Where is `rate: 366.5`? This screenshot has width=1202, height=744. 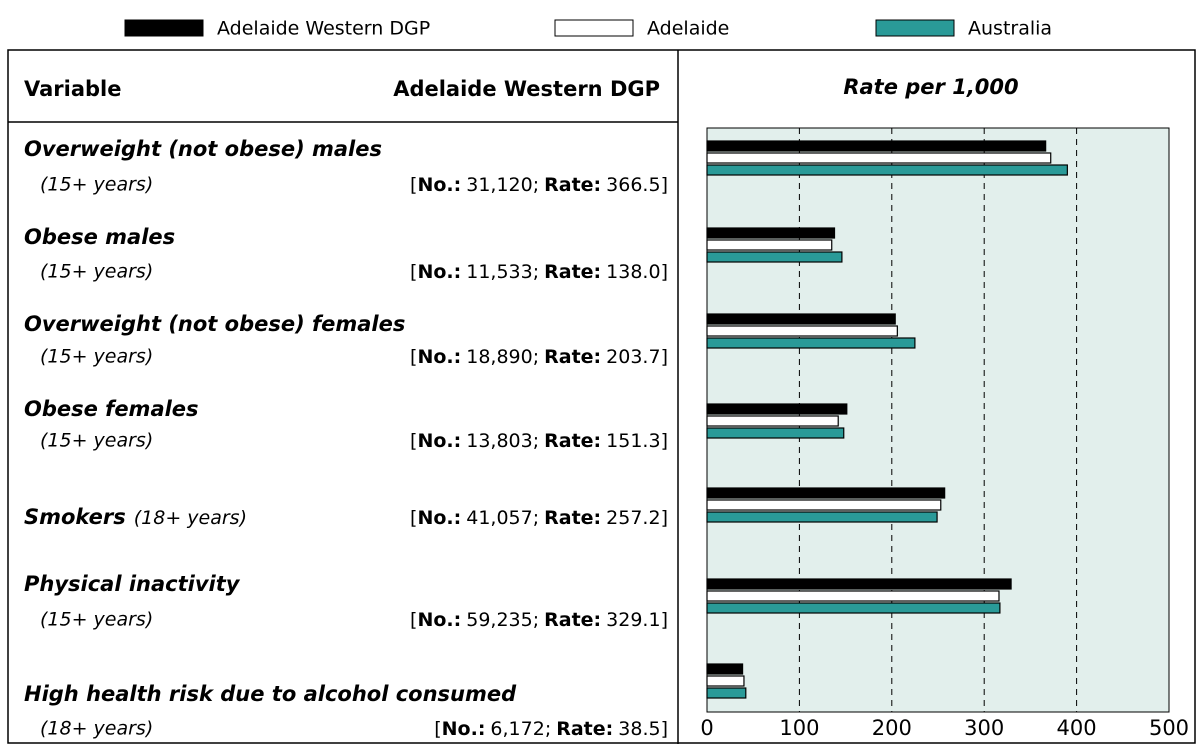
rate: 366.5 is located at coordinates (633, 185).